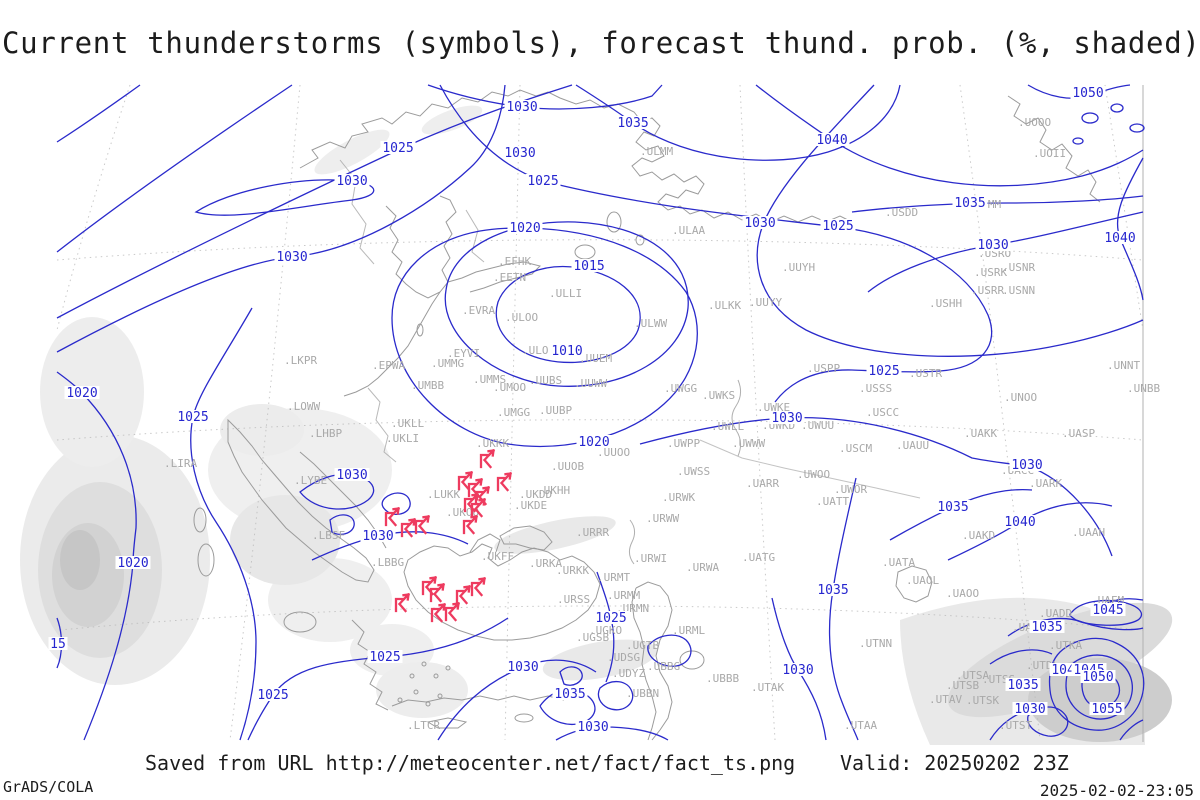 The height and width of the screenshot is (800, 1200). What do you see at coordinates (1065, 645) in the screenshot?
I see `station-id: .UTKA` at bounding box center [1065, 645].